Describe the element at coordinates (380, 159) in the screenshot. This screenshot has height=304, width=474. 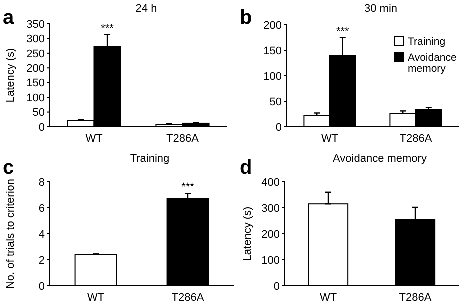
I see `chart-title: Avoidance memory` at that location.